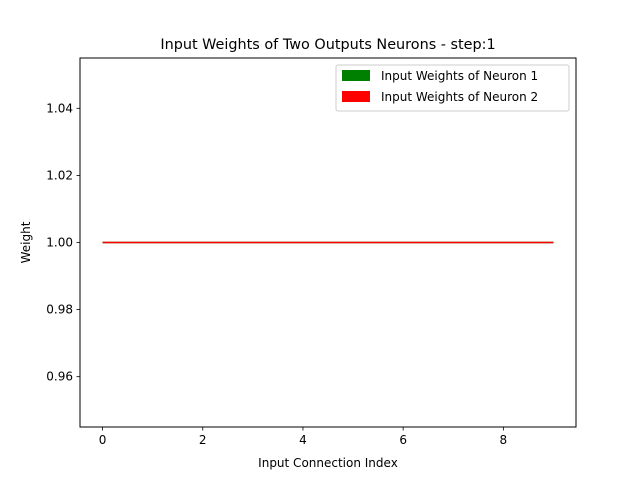 The height and width of the screenshot is (480, 640). What do you see at coordinates (103, 440) in the screenshot?
I see `x-tick-label: 0` at bounding box center [103, 440].